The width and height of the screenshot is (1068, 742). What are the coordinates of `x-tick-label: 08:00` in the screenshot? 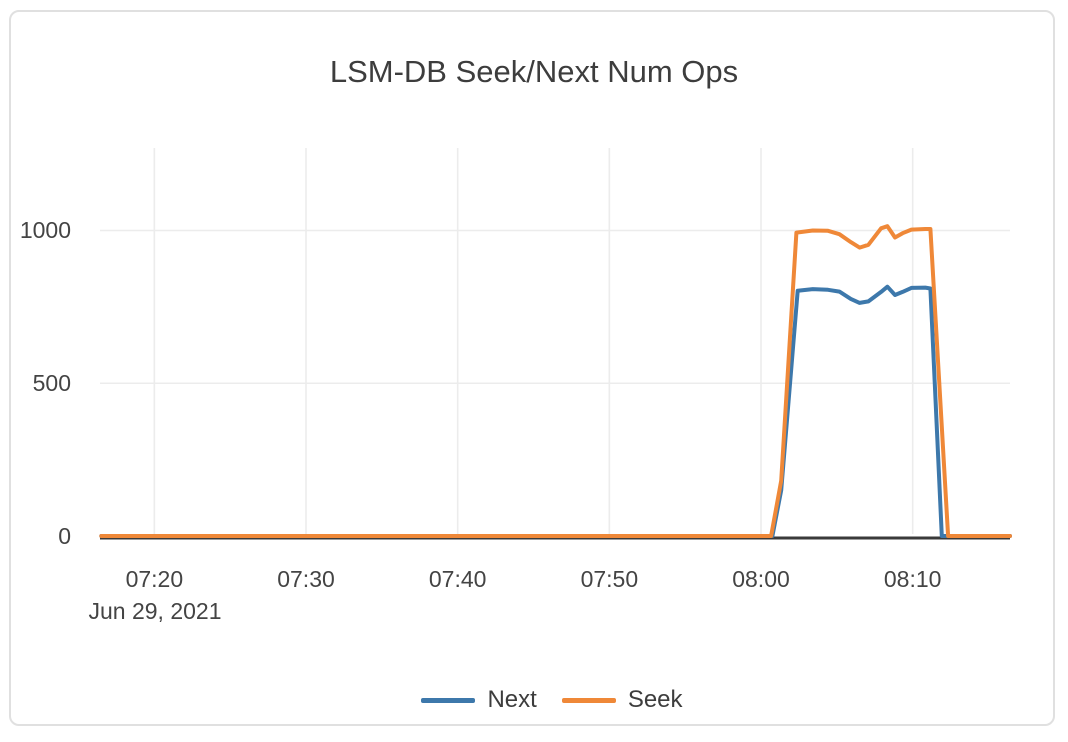 It's located at (761, 579).